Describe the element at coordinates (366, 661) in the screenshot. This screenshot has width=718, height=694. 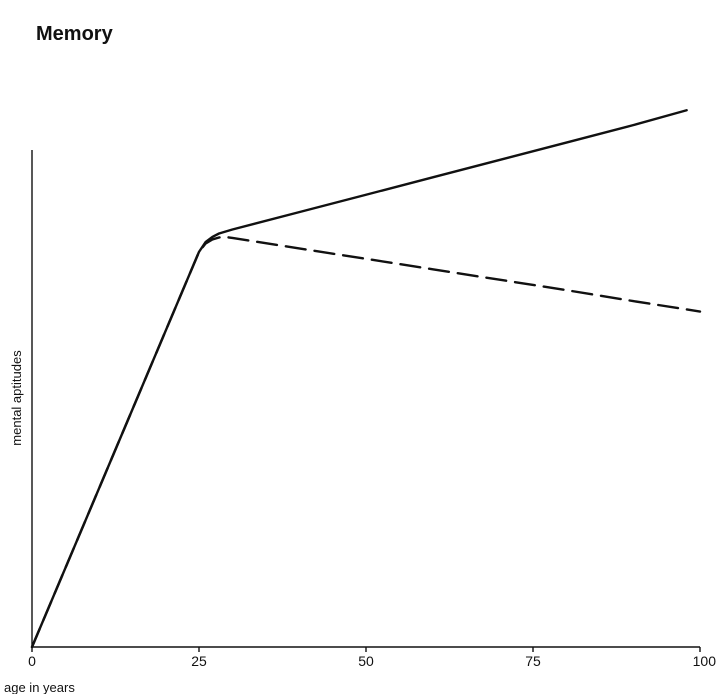
I see `x-tick-label: 50` at that location.